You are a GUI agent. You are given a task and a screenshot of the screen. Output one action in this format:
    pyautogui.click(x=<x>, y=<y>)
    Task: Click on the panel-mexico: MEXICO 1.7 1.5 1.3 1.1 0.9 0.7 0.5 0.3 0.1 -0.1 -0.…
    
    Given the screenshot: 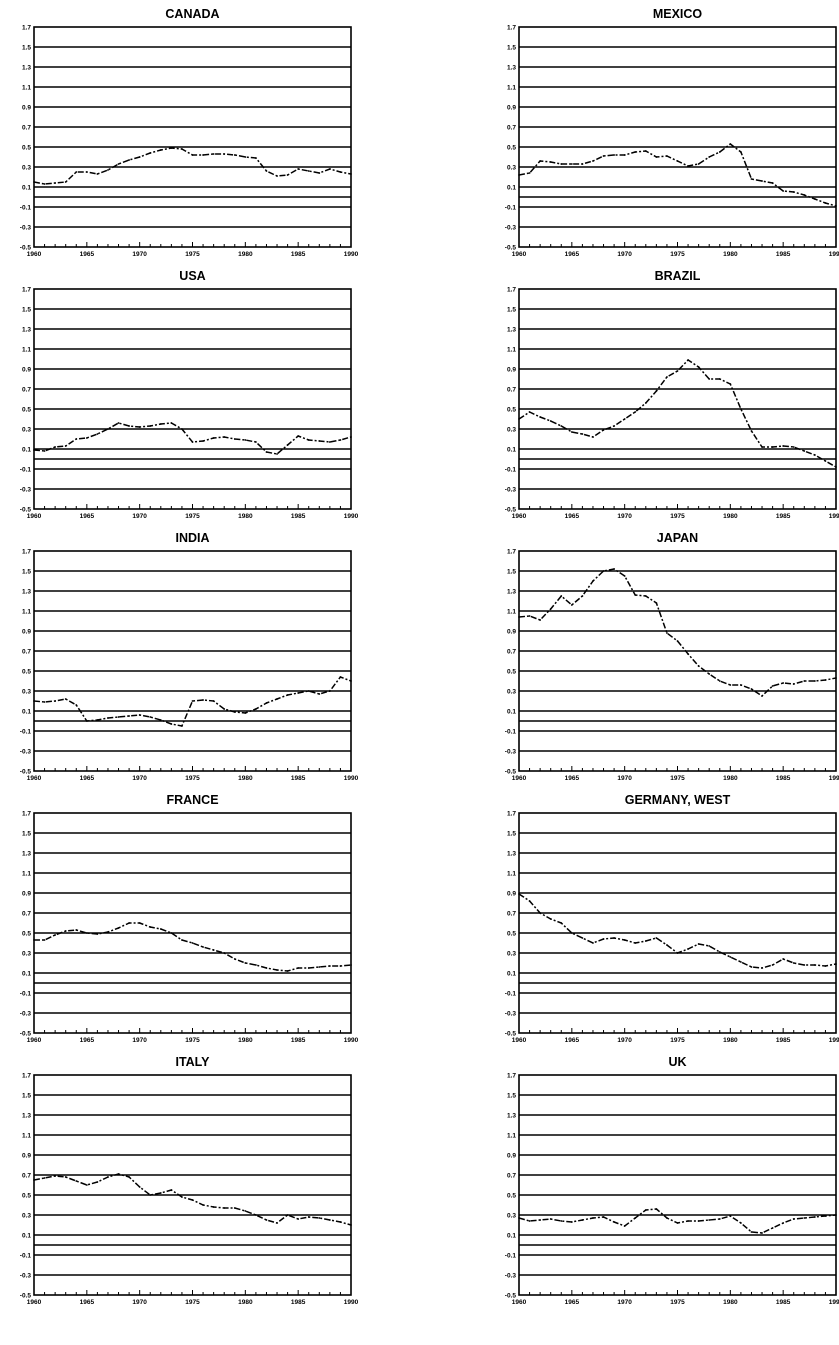 What is the action you would take?
    pyautogui.click(x=672, y=132)
    